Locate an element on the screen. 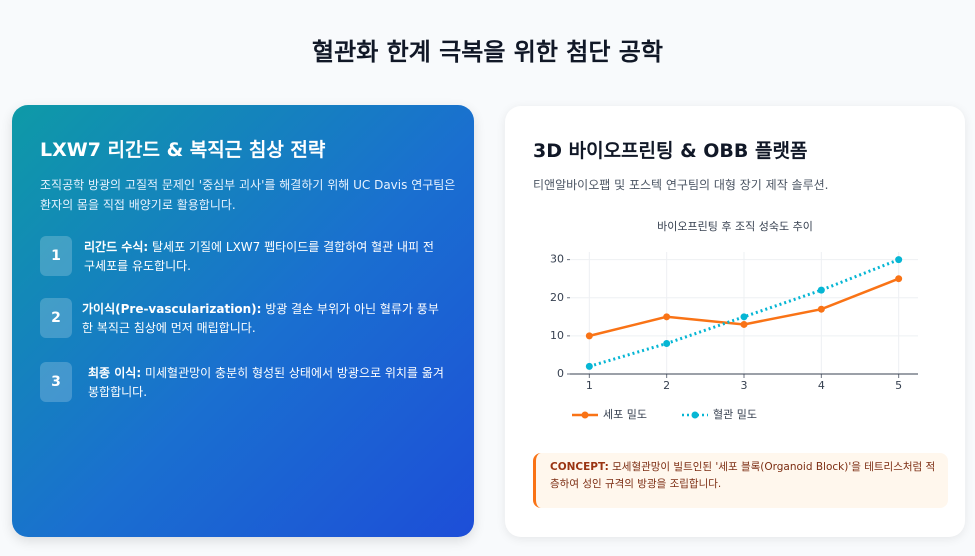 This screenshot has height=556, width=975. card-title: 3D 바이오프린팅 & OBB 플랫폼 is located at coordinates (670, 151).